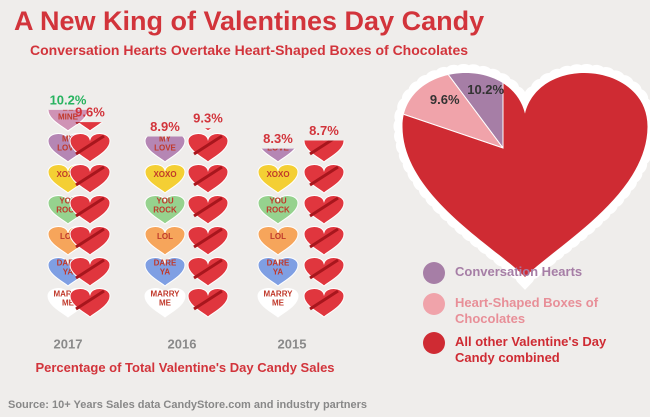  I want to click on value-label: 9.6%, so click(90, 112).